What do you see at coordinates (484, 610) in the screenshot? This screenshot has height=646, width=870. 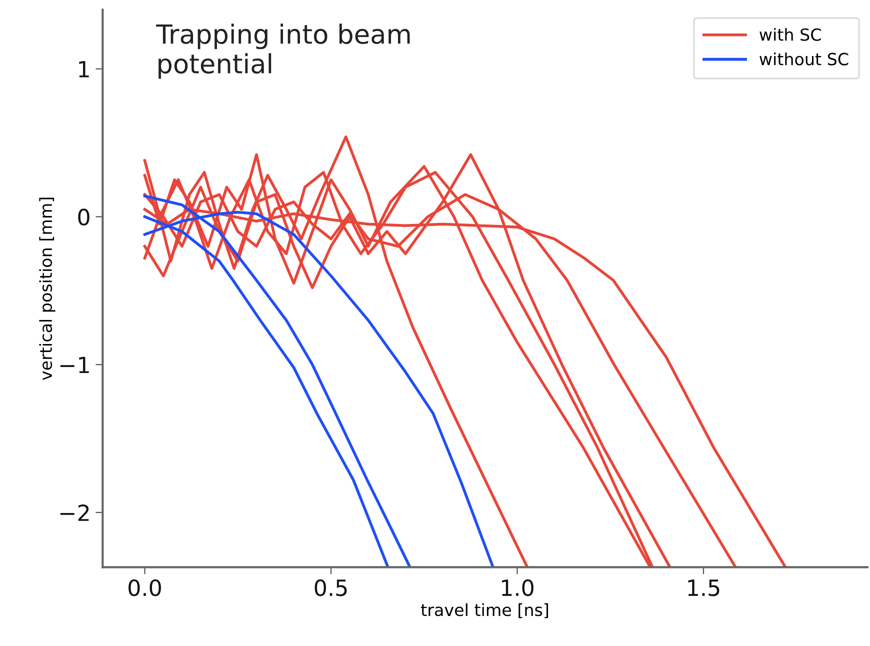 I see `x-axis-title: travel time [ns]` at bounding box center [484, 610].